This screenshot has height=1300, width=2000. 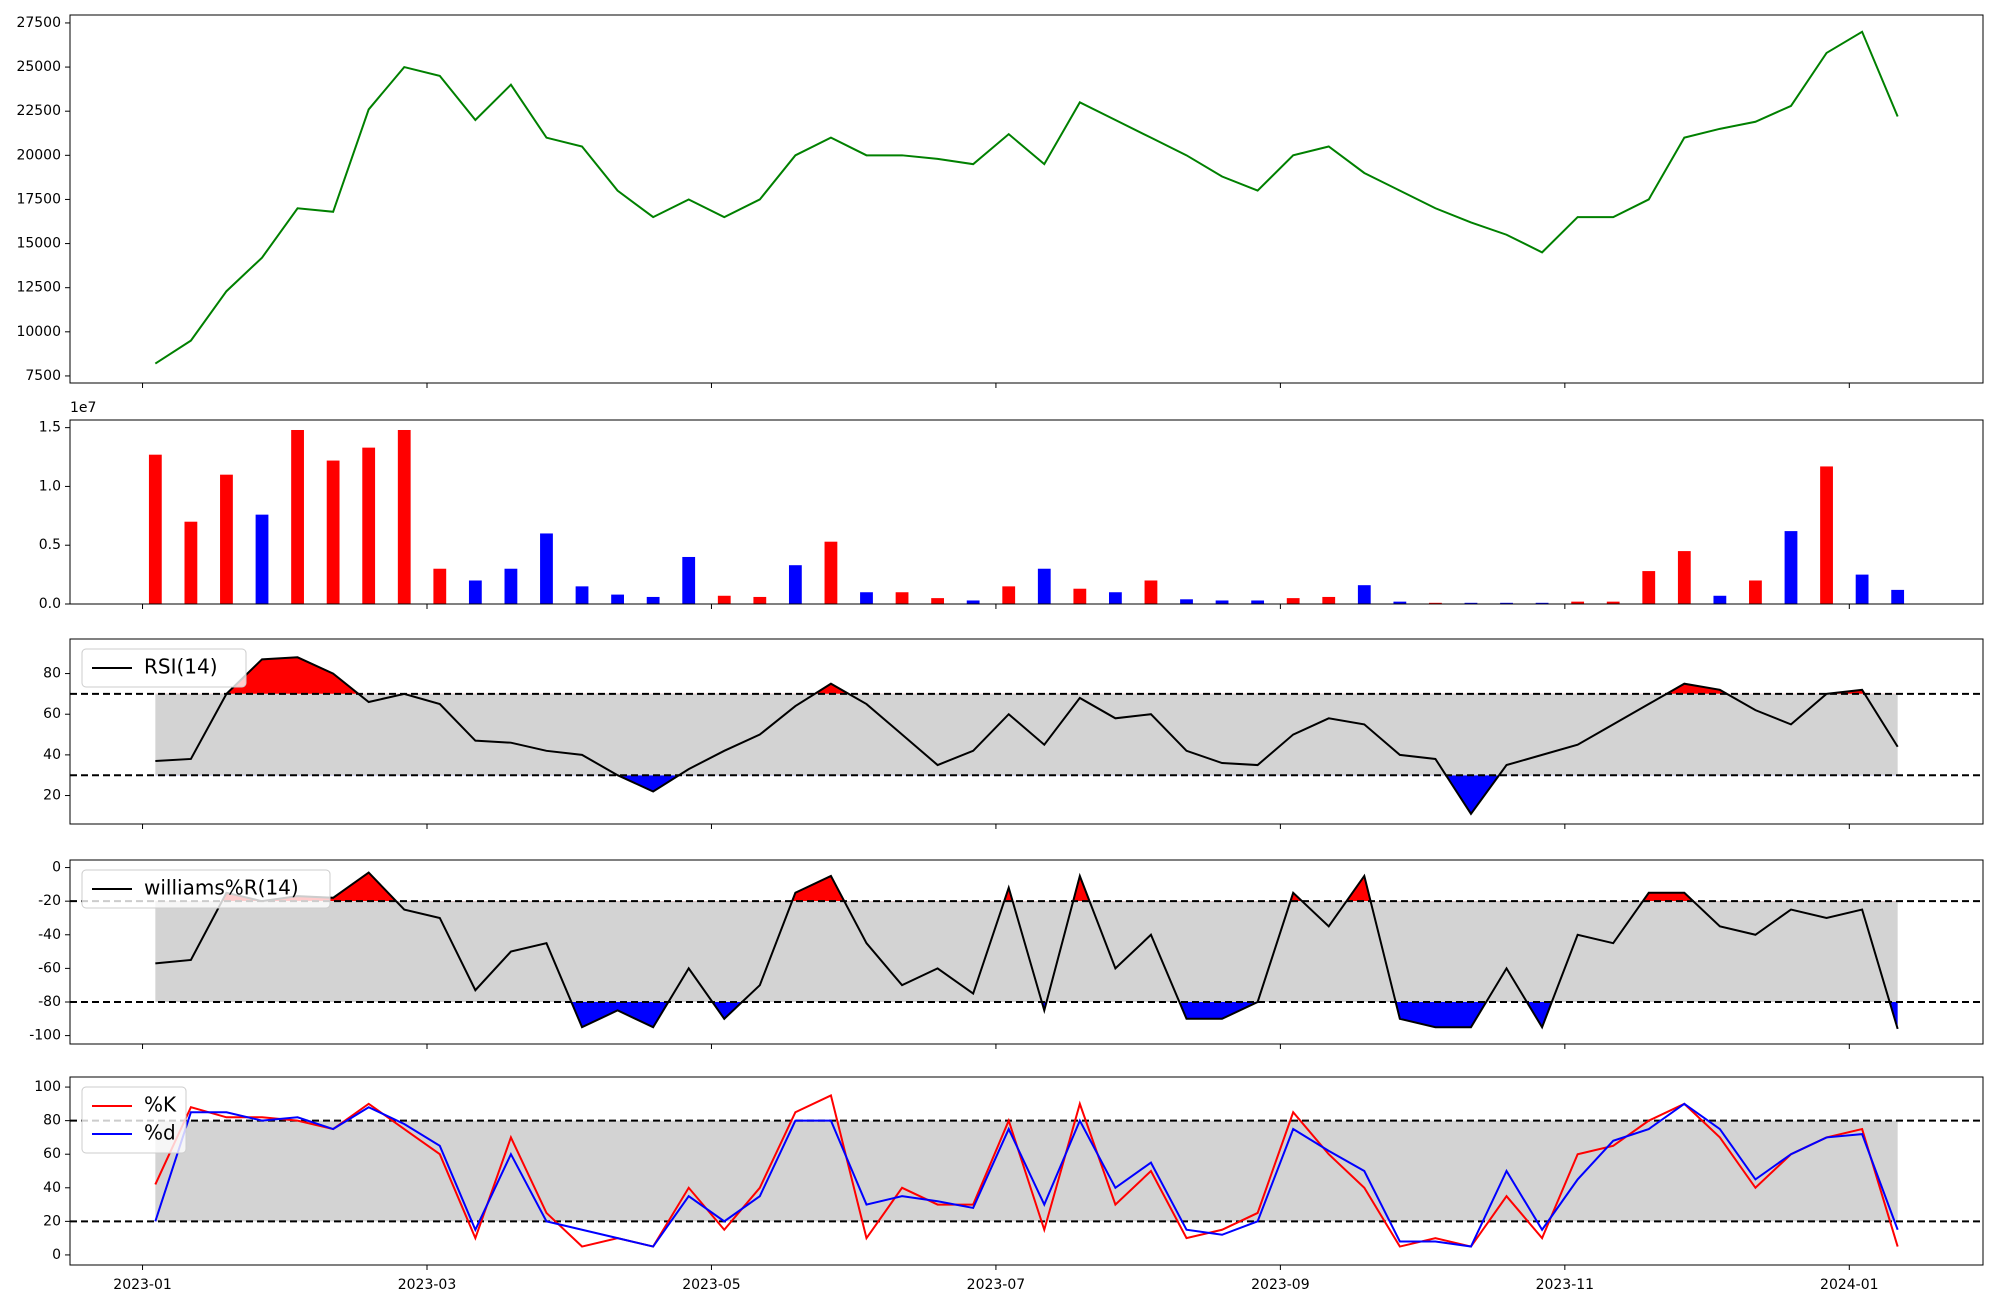 I want to click on y-tick-label: 25000, so click(x=38, y=67).